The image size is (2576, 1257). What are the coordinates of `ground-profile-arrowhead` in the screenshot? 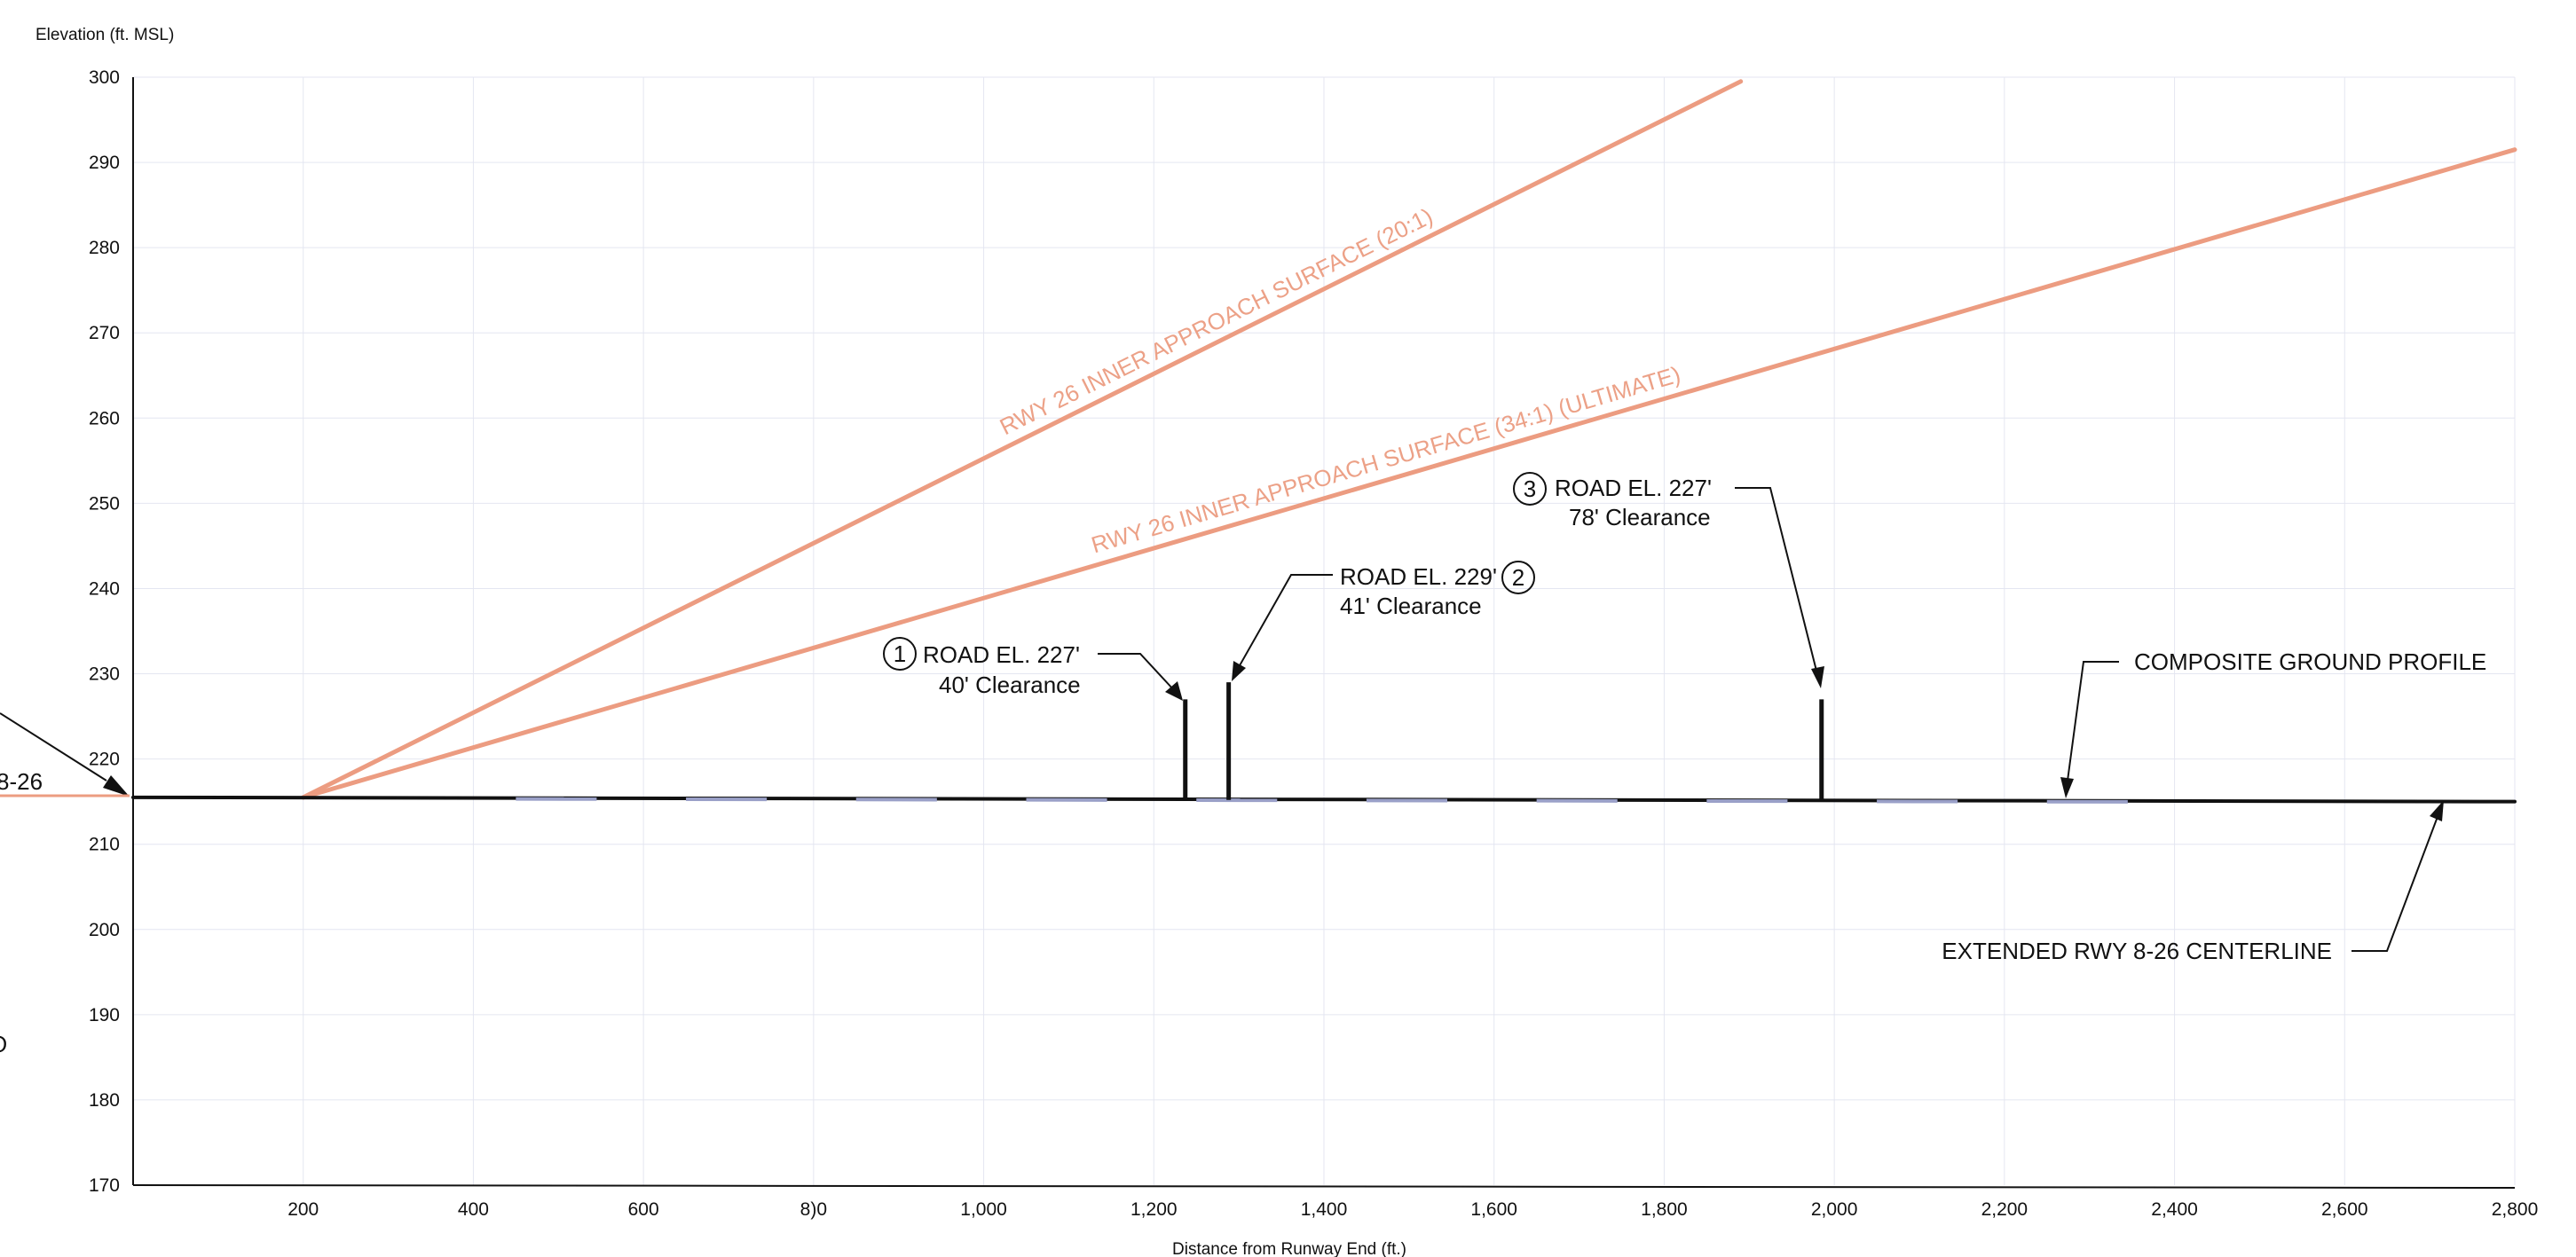 It's located at (2067, 787).